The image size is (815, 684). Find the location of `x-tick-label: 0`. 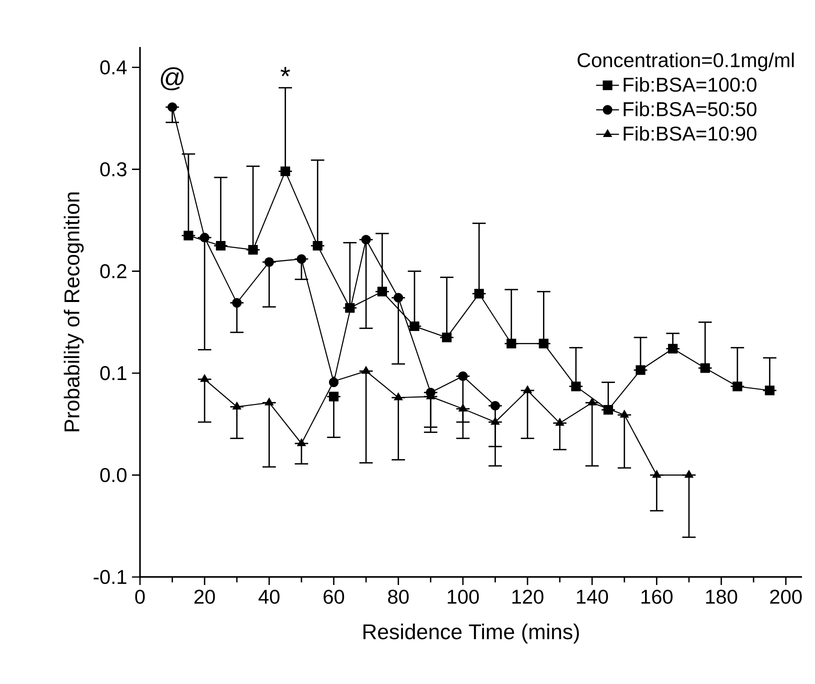

x-tick-label: 0 is located at coordinates (140, 597).